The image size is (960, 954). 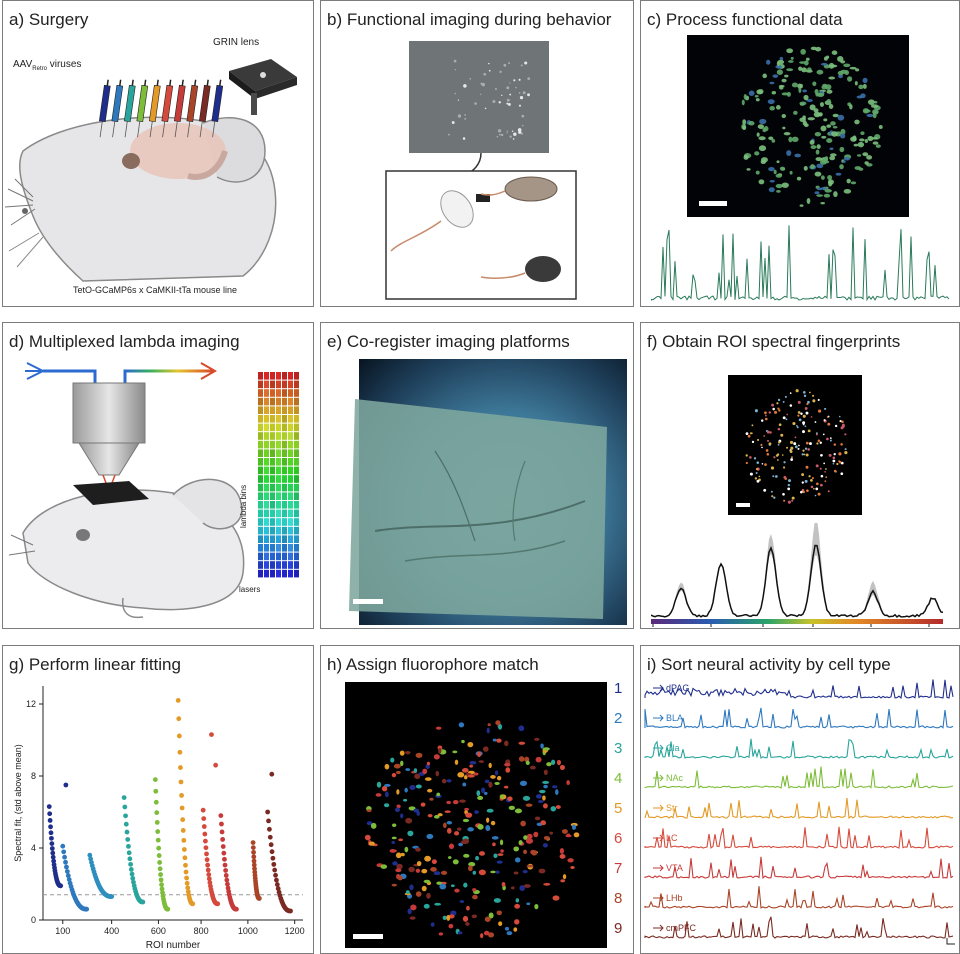 I want to click on panel-title: i) Sort neural activity by cell type, so click(x=769, y=664).